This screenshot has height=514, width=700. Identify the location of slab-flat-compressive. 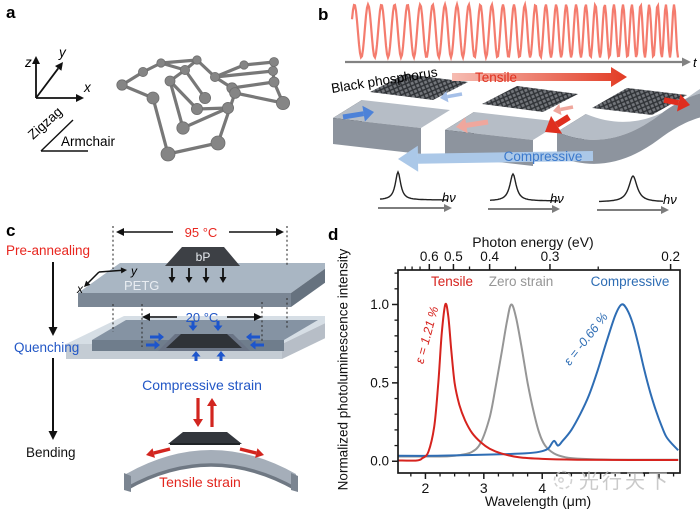
(400, 114).